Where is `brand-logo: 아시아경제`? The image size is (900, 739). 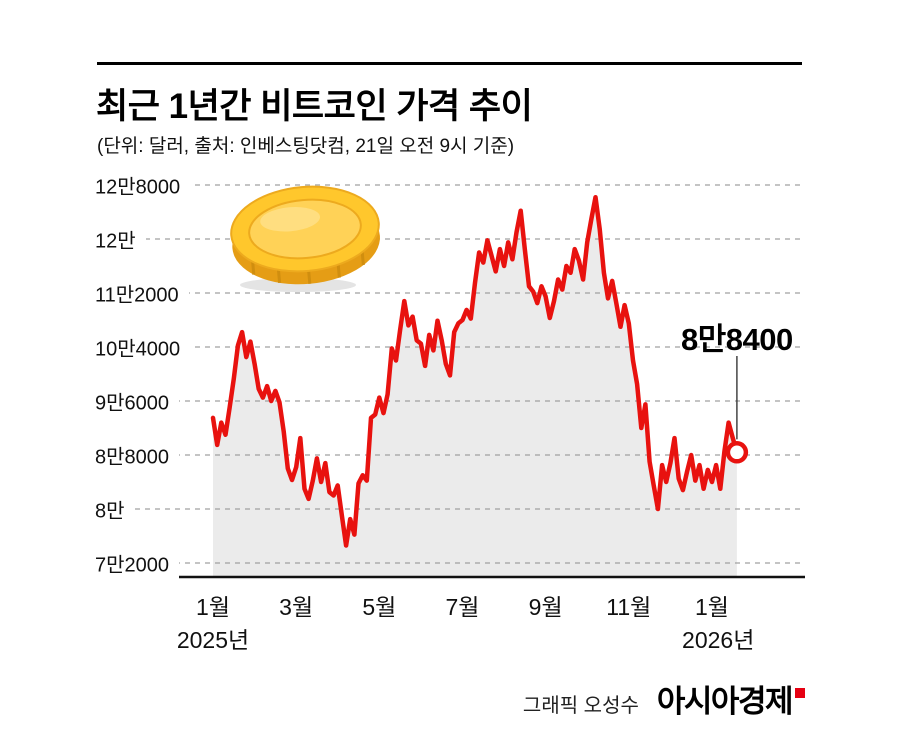
brand-logo: 아시아경제 is located at coordinates (731, 698).